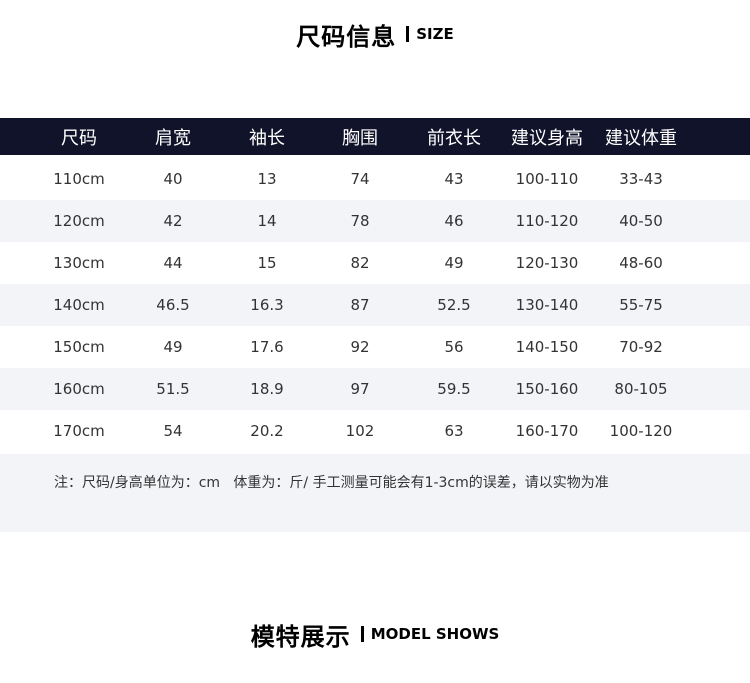  What do you see at coordinates (641, 138) in the screenshot?
I see `column-header: 建议体重` at bounding box center [641, 138].